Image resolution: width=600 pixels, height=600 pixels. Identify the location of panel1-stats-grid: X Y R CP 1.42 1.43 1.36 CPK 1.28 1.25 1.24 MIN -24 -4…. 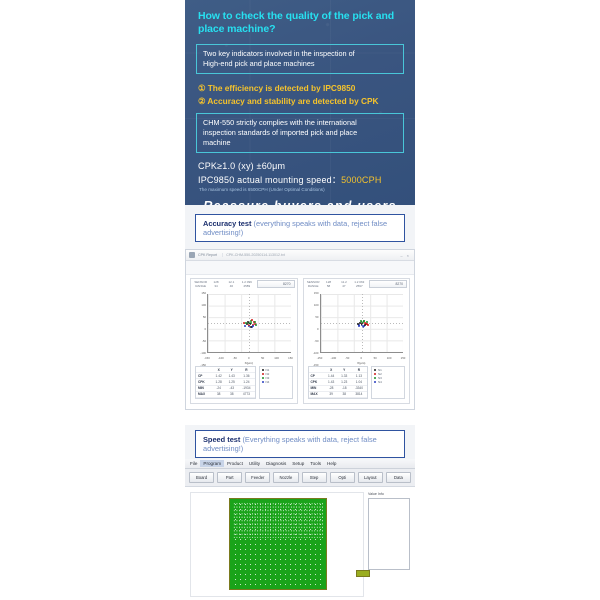
(225, 382).